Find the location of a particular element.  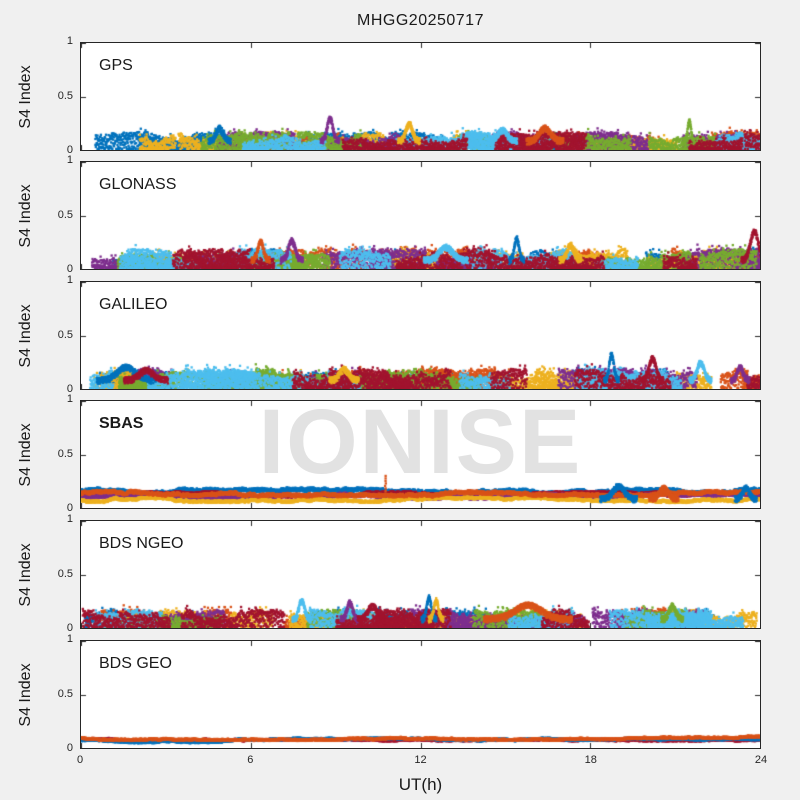

x-tick-label: 18 is located at coordinates (590, 760).